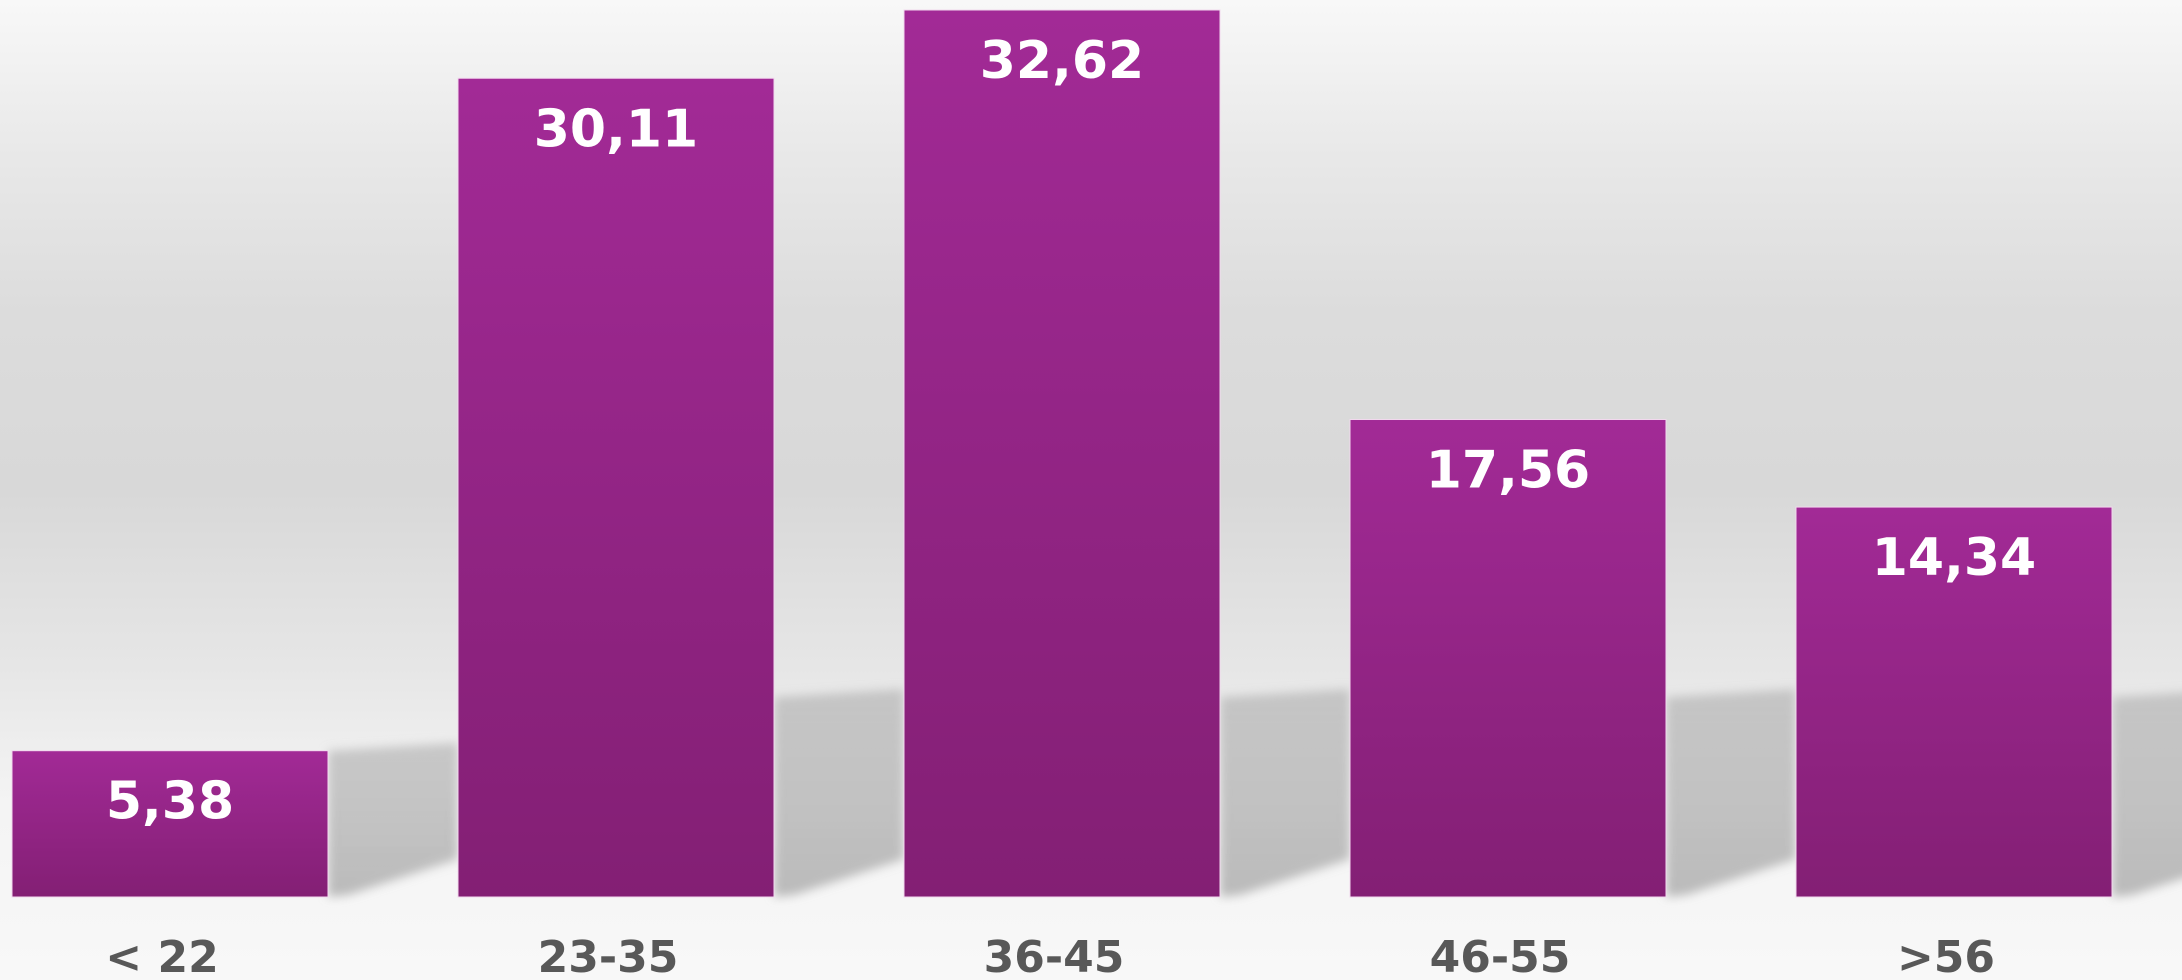  Describe the element at coordinates (1946, 956) in the screenshot. I see `category-label: >56` at that location.